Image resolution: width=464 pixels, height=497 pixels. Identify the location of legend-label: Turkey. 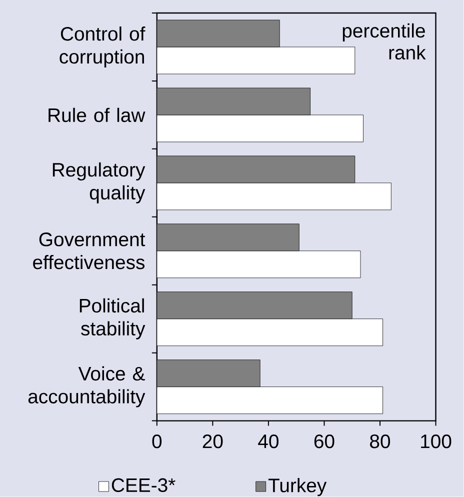
(297, 487).